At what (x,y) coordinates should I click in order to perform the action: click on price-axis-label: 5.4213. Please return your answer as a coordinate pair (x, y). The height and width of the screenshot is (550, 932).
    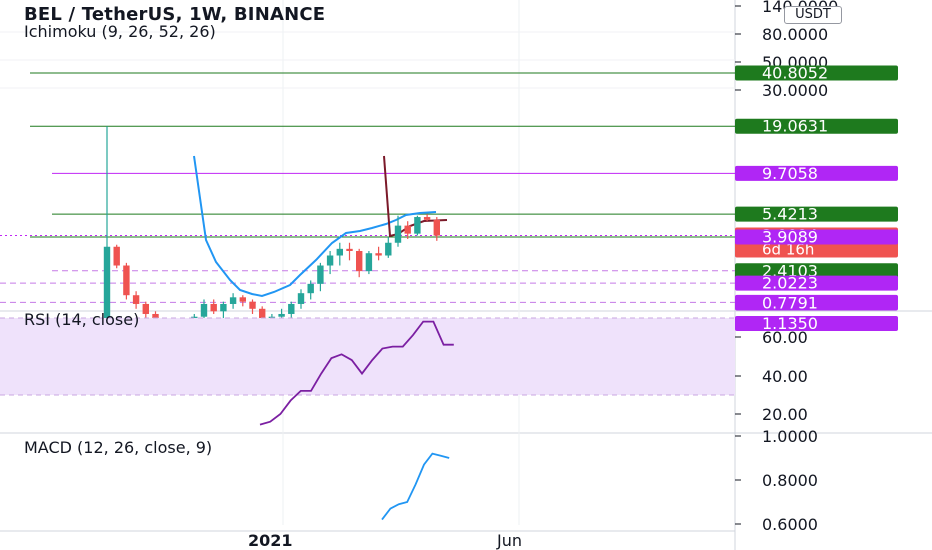
    Looking at the image, I should click on (816, 214).